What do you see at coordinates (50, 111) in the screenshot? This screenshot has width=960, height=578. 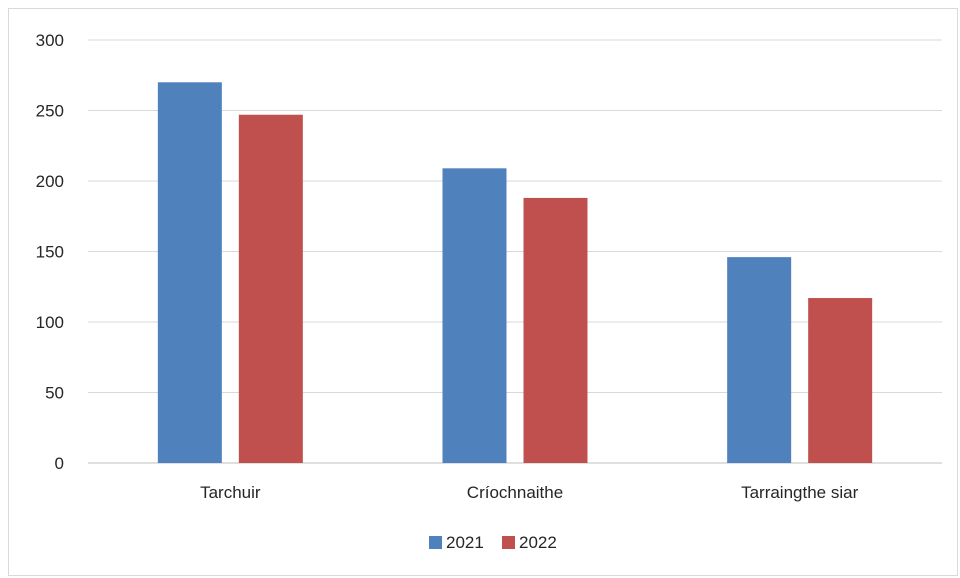 I see `y-tick-label: 250` at bounding box center [50, 111].